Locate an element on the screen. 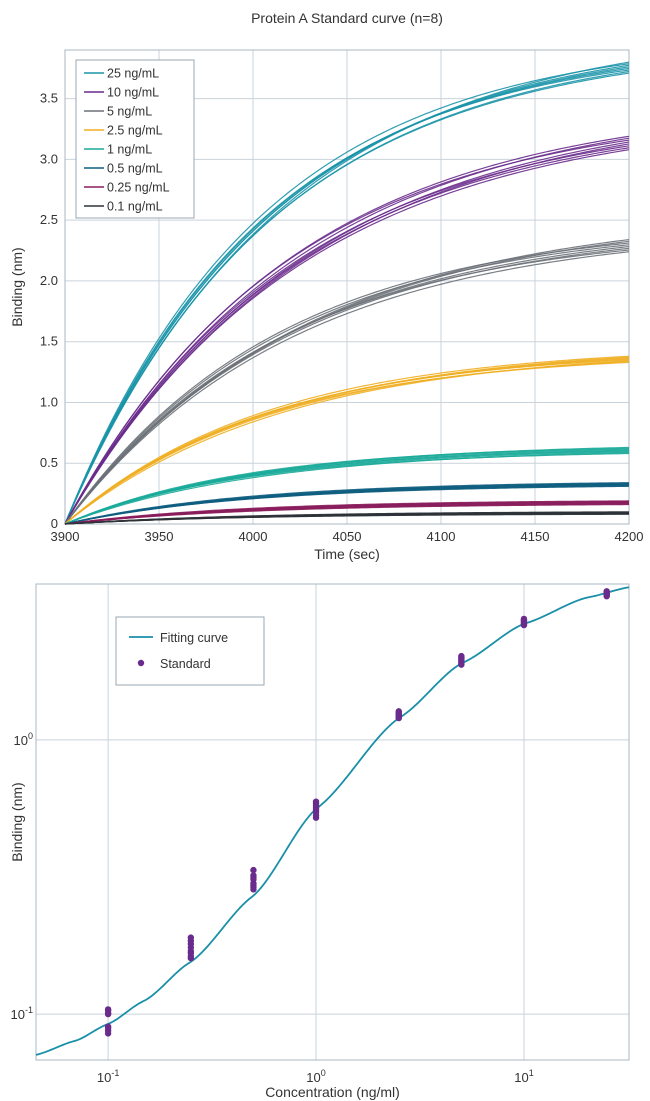  y-tick-label: 2.0 is located at coordinates (49, 280).